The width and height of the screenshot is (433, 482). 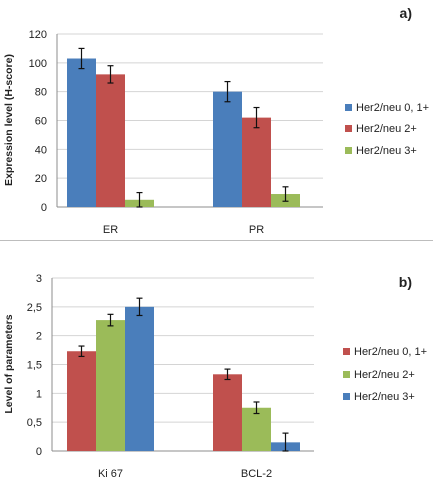 I want to click on panel-label-b: b), so click(x=405, y=282).